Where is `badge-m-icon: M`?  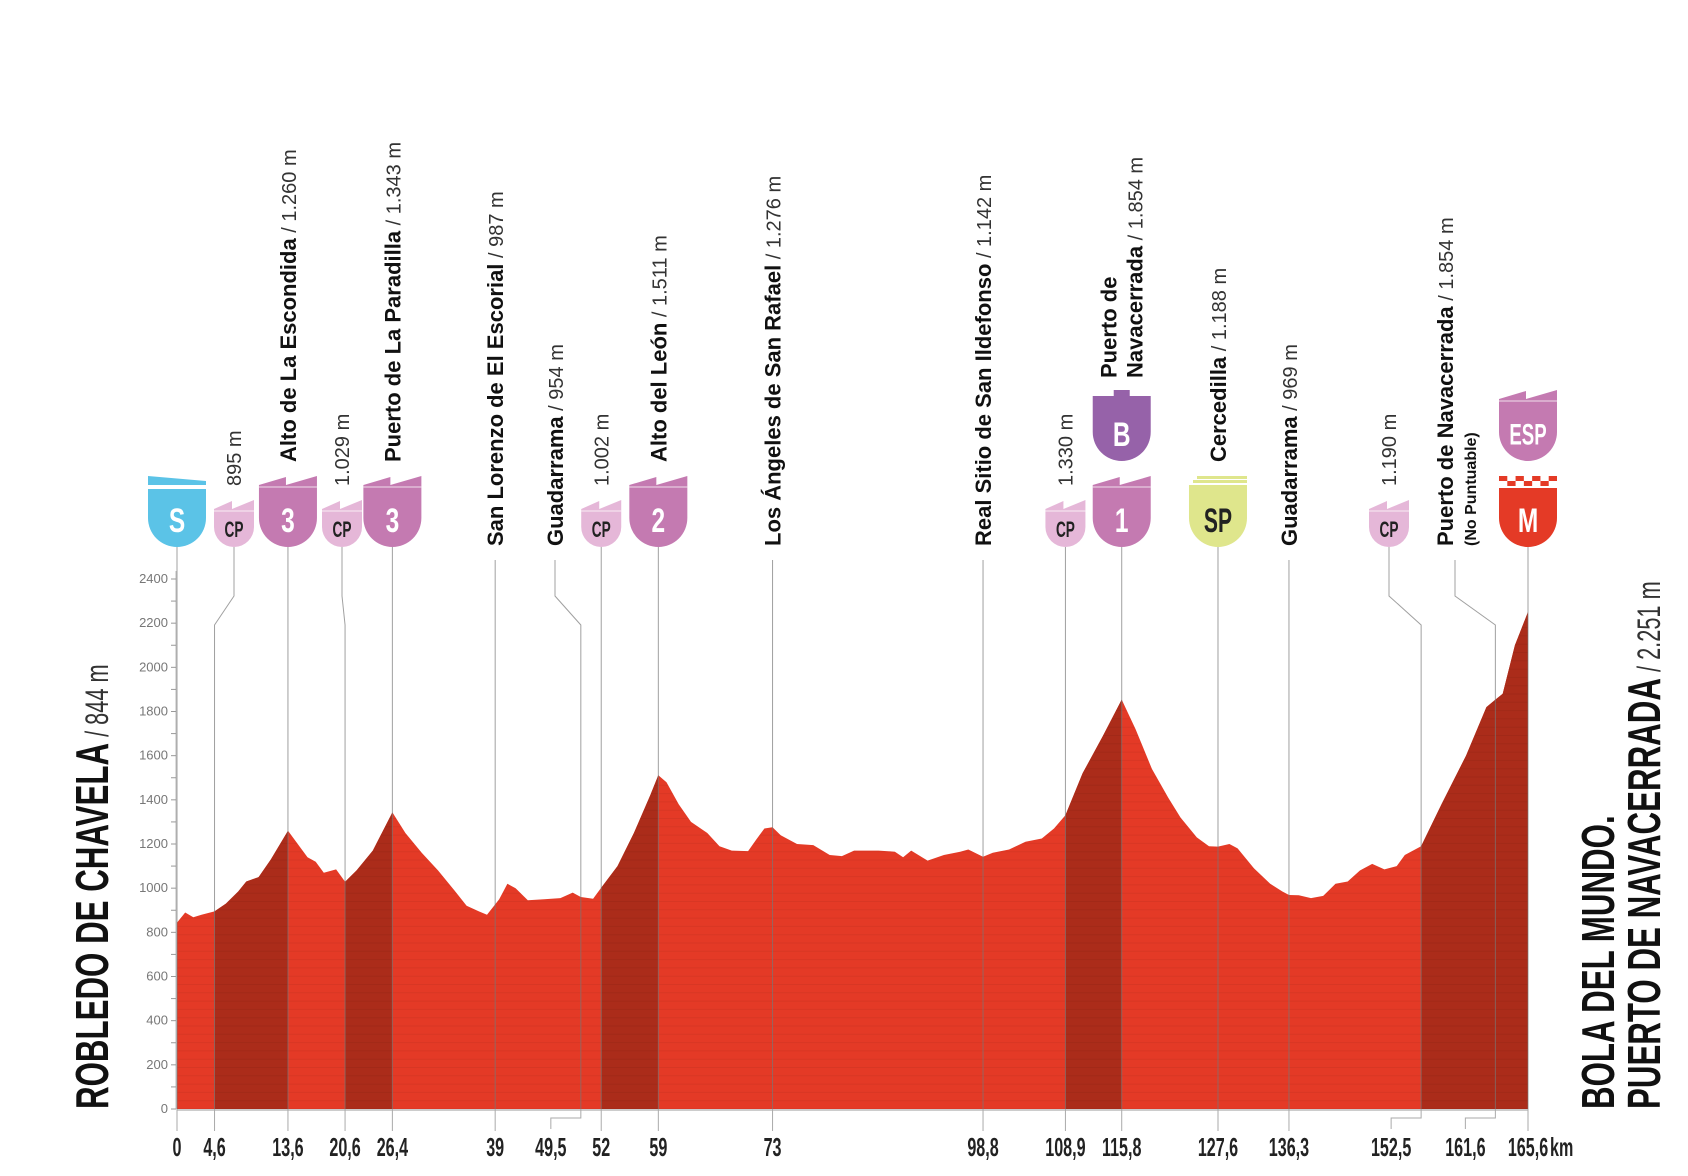
badge-m-icon: M is located at coordinates (1528, 511).